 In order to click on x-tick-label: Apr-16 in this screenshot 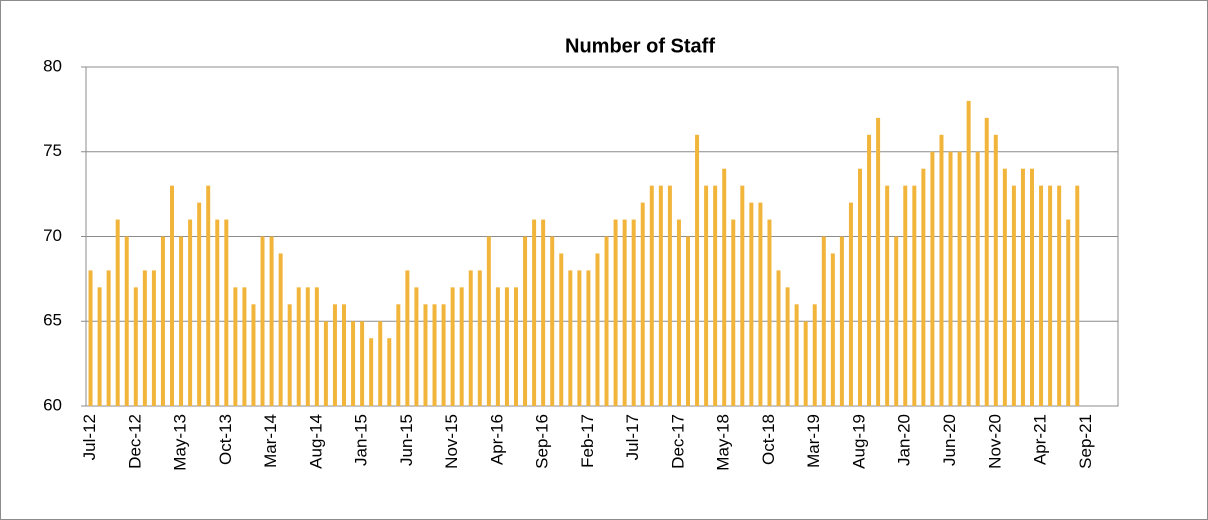, I will do `click(496, 439)`.